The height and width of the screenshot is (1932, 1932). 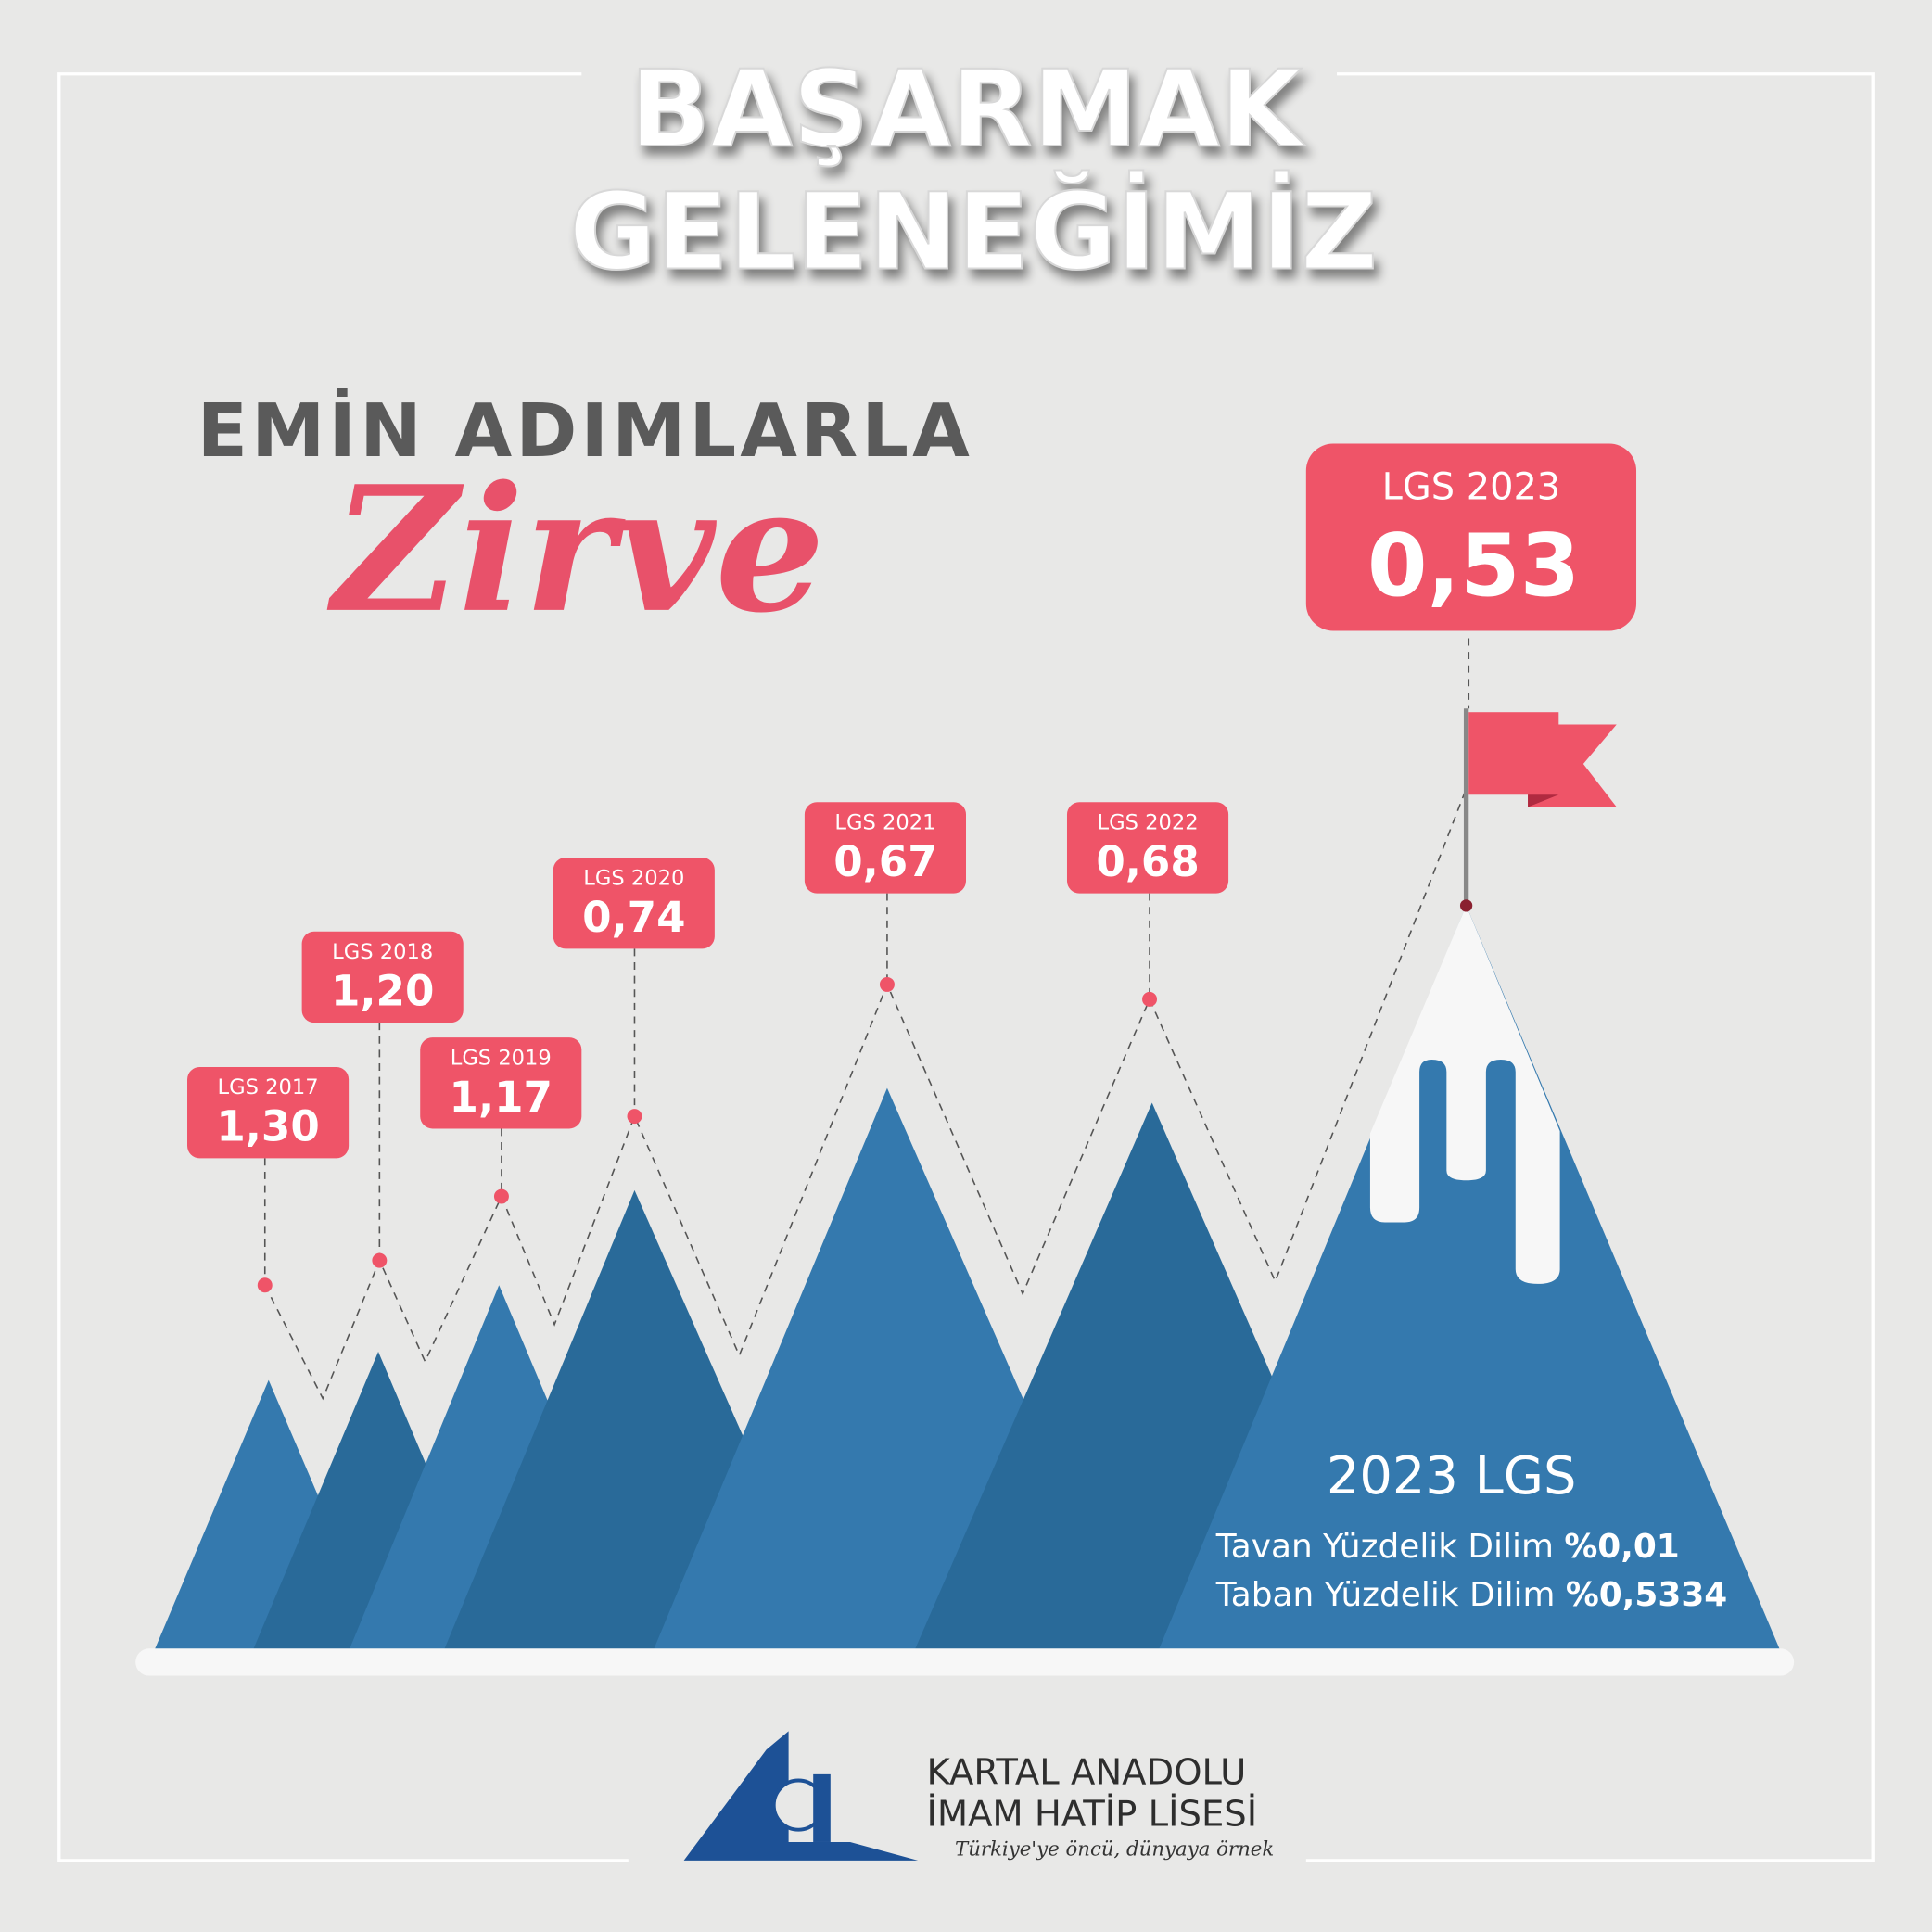 I want to click on school-motto: Türkiye'ye öncü, dünyaya örnek, so click(x=1114, y=1850).